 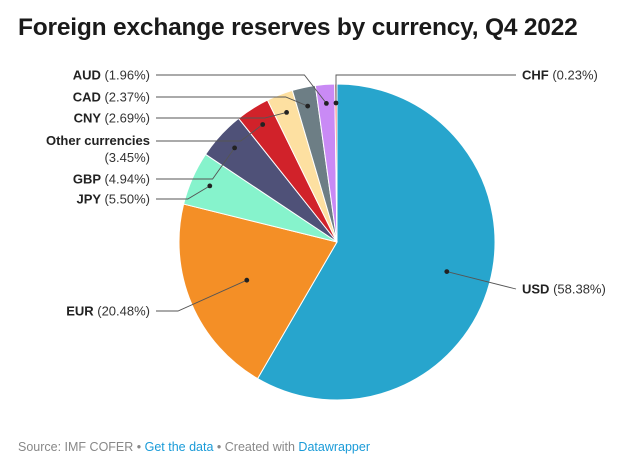 What do you see at coordinates (195, 163) in the screenshot?
I see `leader-line-gbp` at bounding box center [195, 163].